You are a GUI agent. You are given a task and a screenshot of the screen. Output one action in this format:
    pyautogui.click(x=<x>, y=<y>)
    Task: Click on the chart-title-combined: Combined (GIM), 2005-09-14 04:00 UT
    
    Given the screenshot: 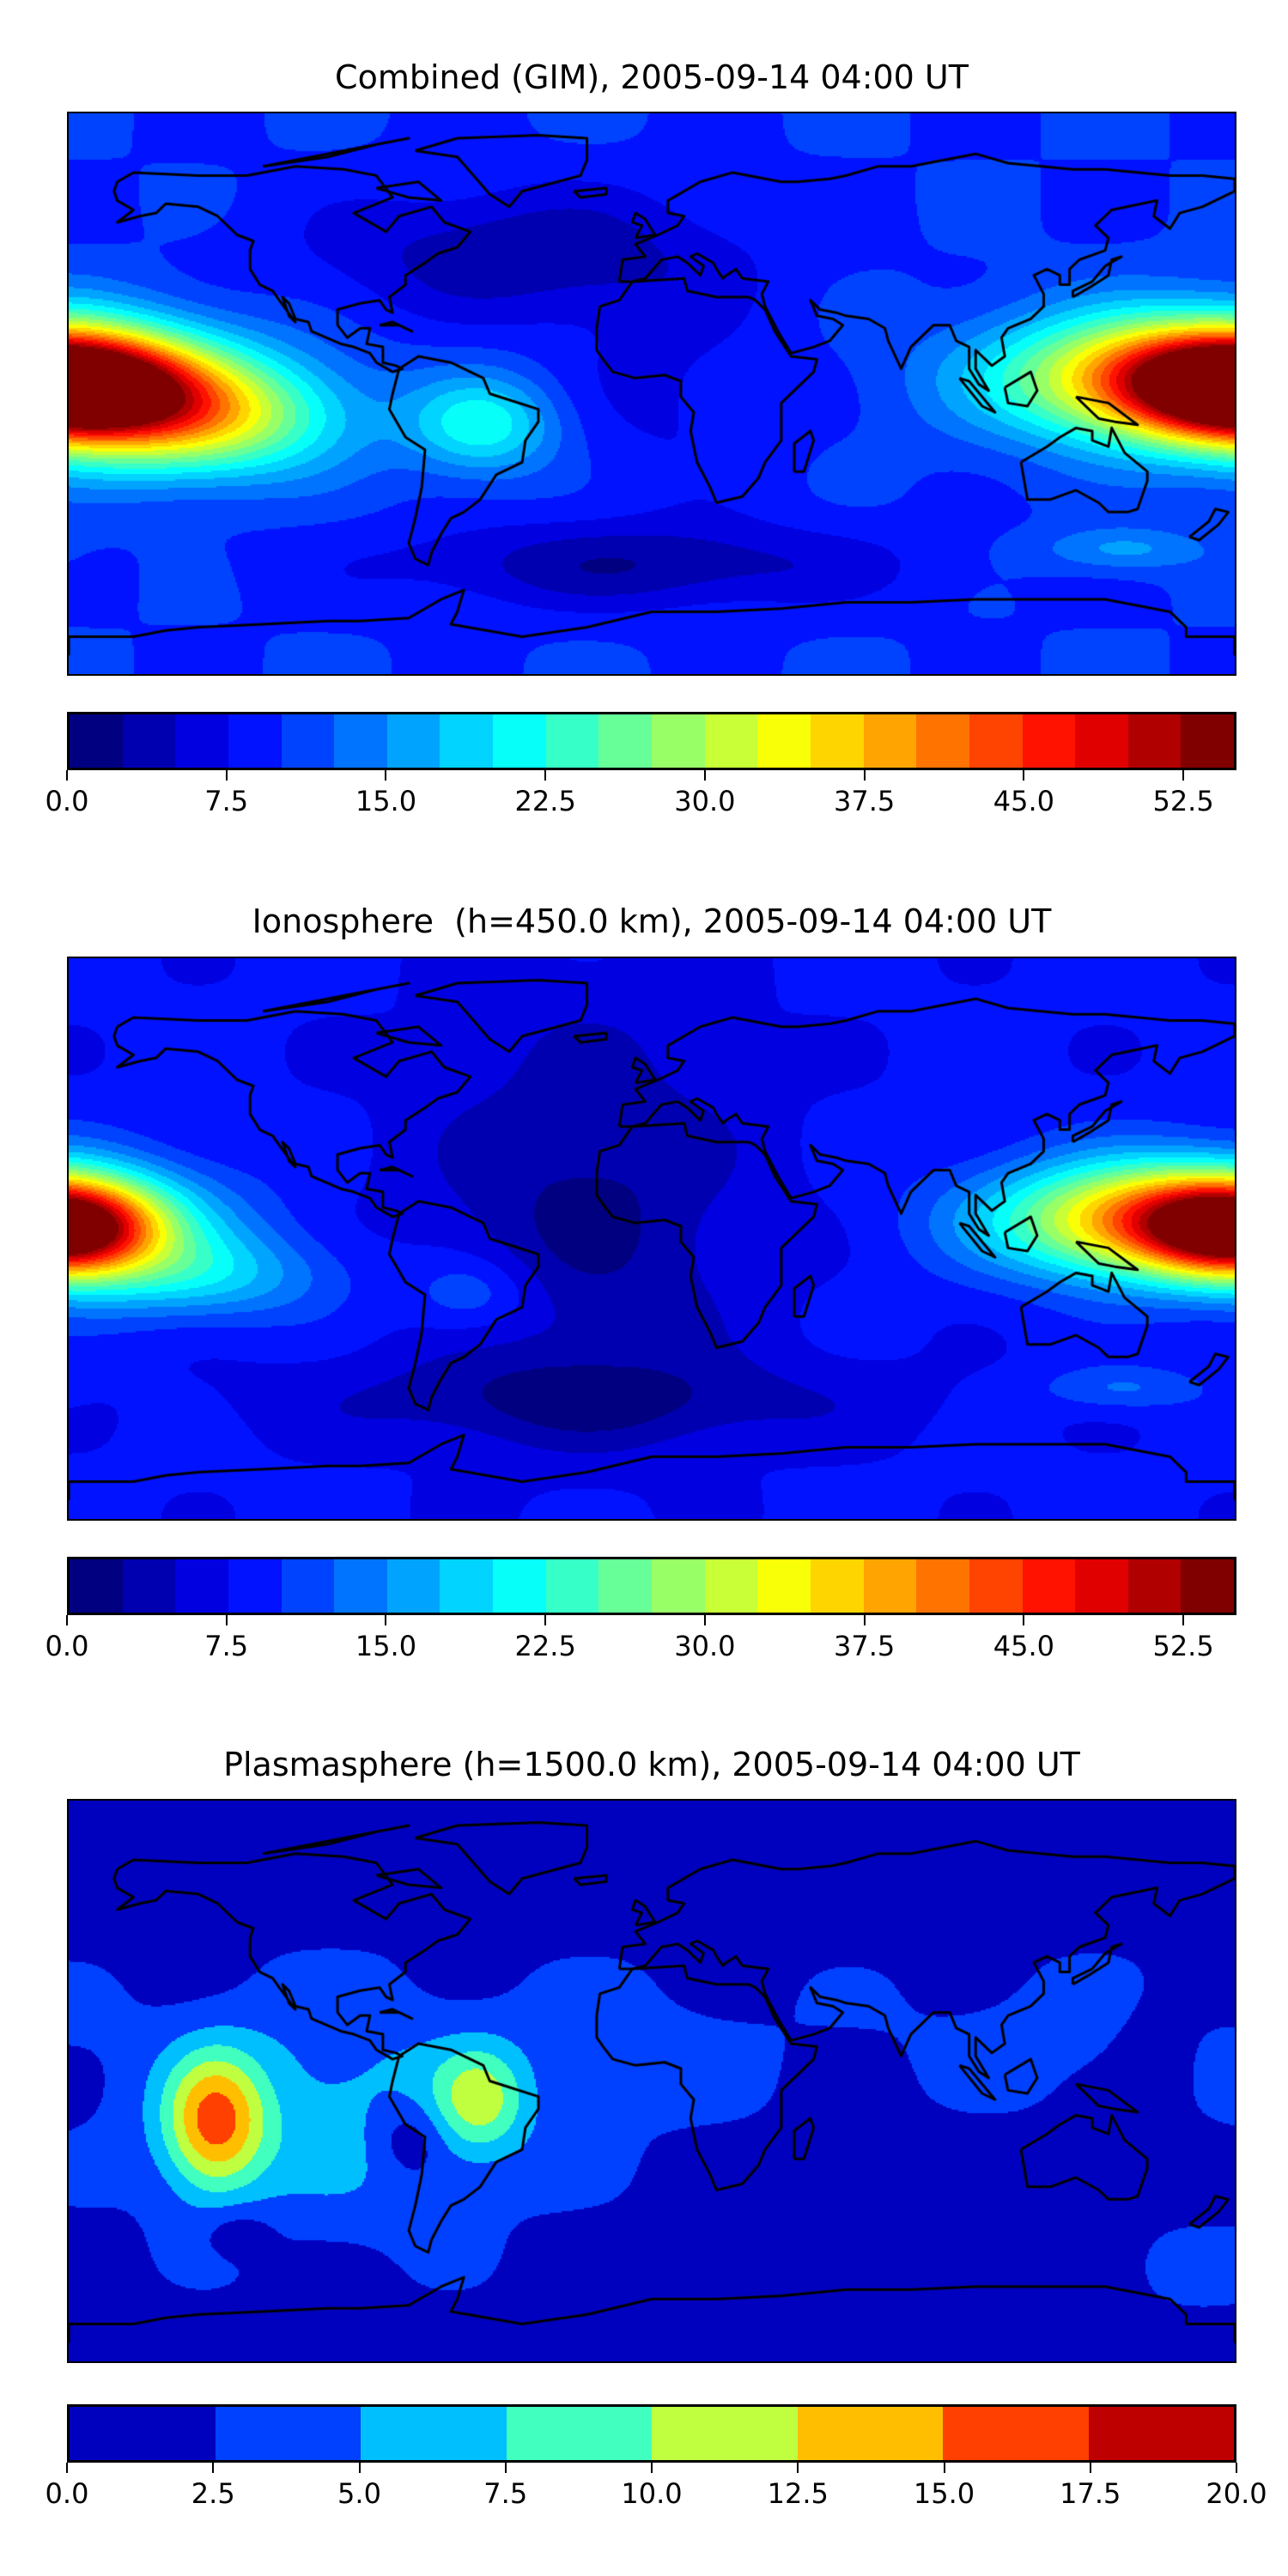 What is the action you would take?
    pyautogui.click(x=652, y=77)
    